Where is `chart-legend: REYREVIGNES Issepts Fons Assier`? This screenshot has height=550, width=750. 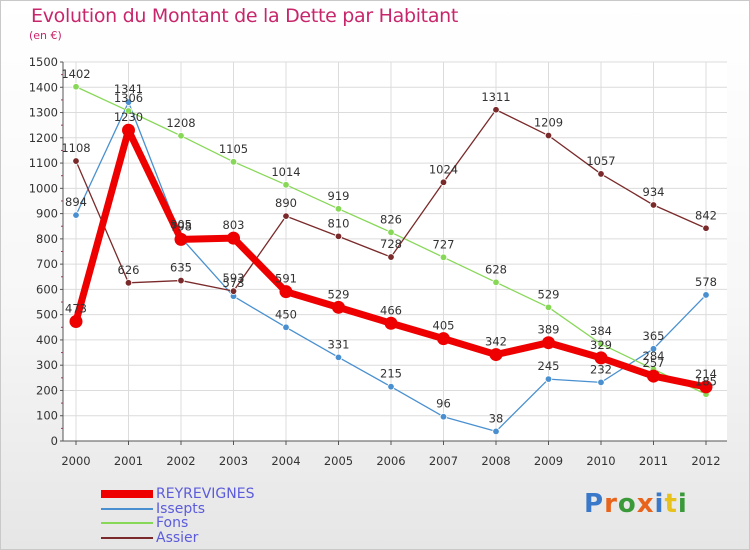 chart-legend: REYREVIGNES Issepts Fons Assier is located at coordinates (177, 516).